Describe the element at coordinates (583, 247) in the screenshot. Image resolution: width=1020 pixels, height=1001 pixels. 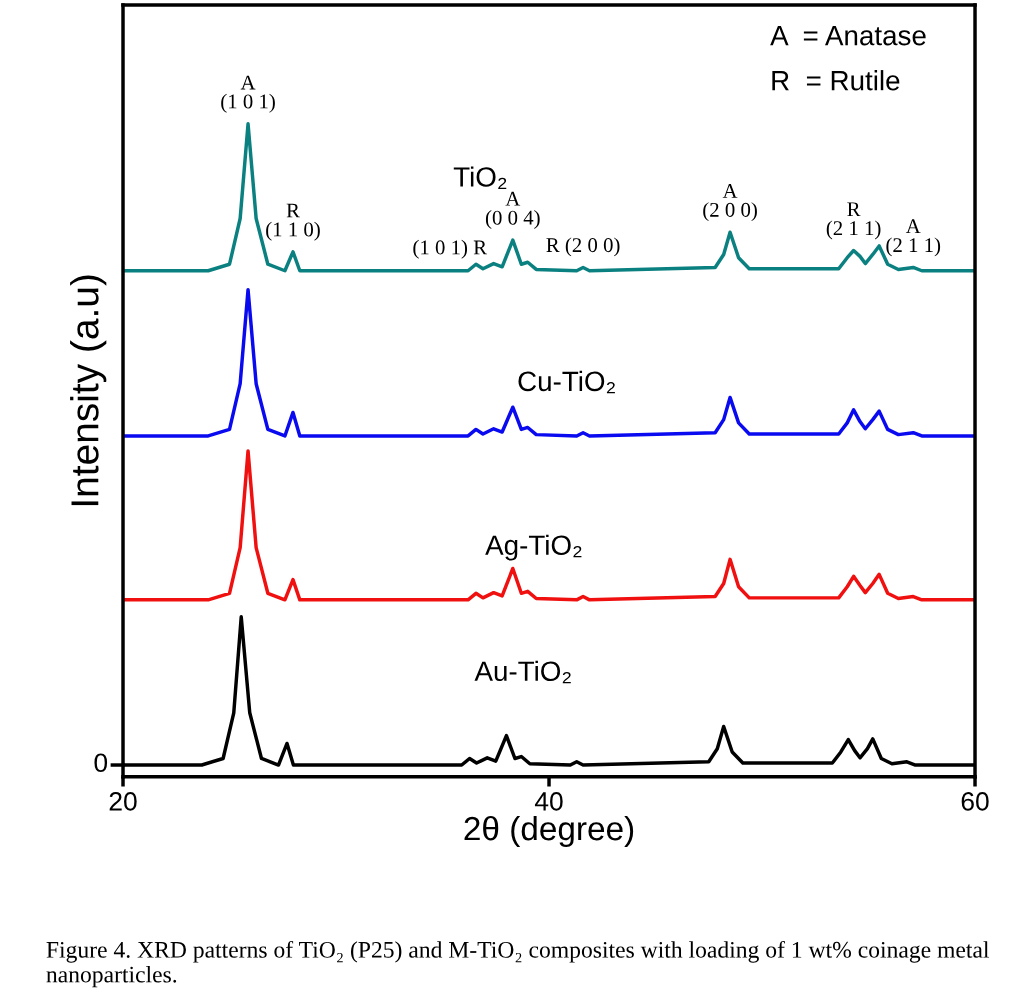
I see `annotation: R (2 0 0)` at that location.